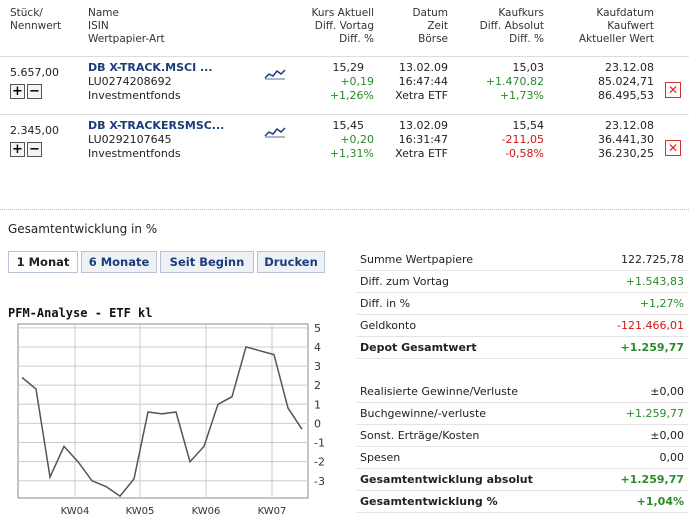 The width and height of the screenshot is (689, 523). What do you see at coordinates (317, 347) in the screenshot?
I see `y-tick-label: 4` at bounding box center [317, 347].